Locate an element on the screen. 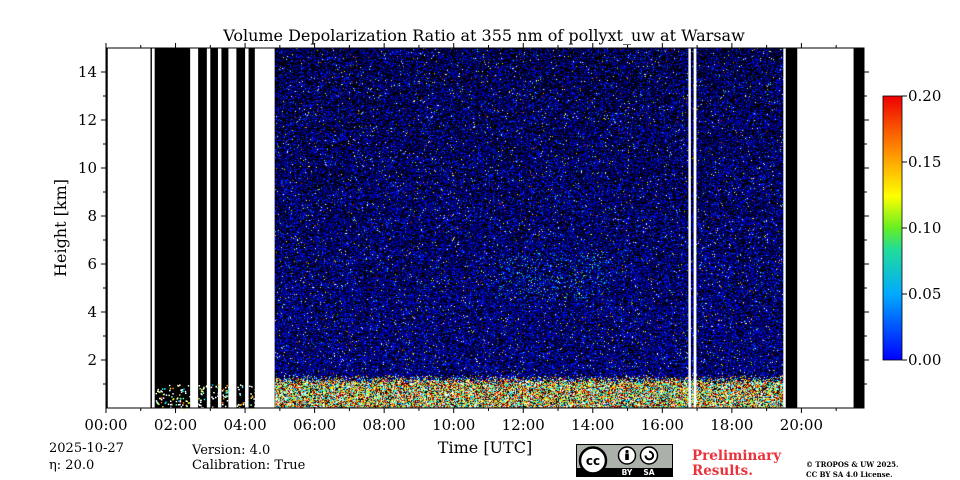 The image size is (960, 480). x-axis-label: Time [UTC] is located at coordinates (485, 447).